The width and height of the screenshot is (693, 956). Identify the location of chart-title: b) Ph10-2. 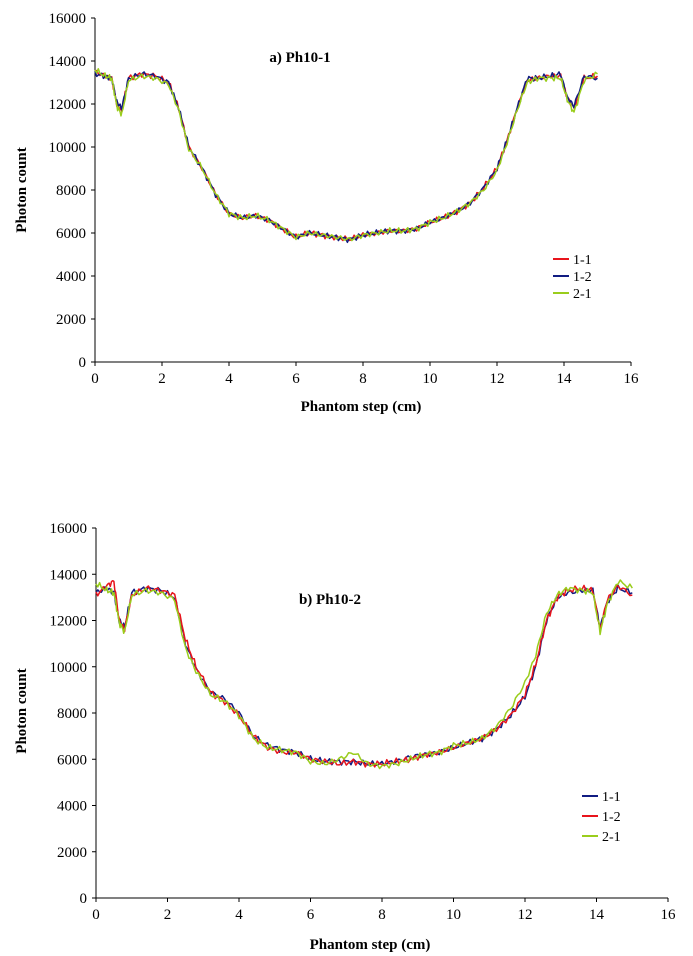
(330, 600).